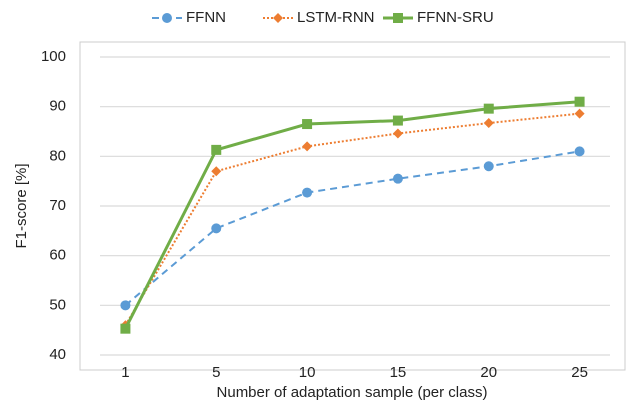 Image resolution: width=633 pixels, height=404 pixels. Describe the element at coordinates (579, 372) in the screenshot. I see `x-tick-label: 25` at that location.